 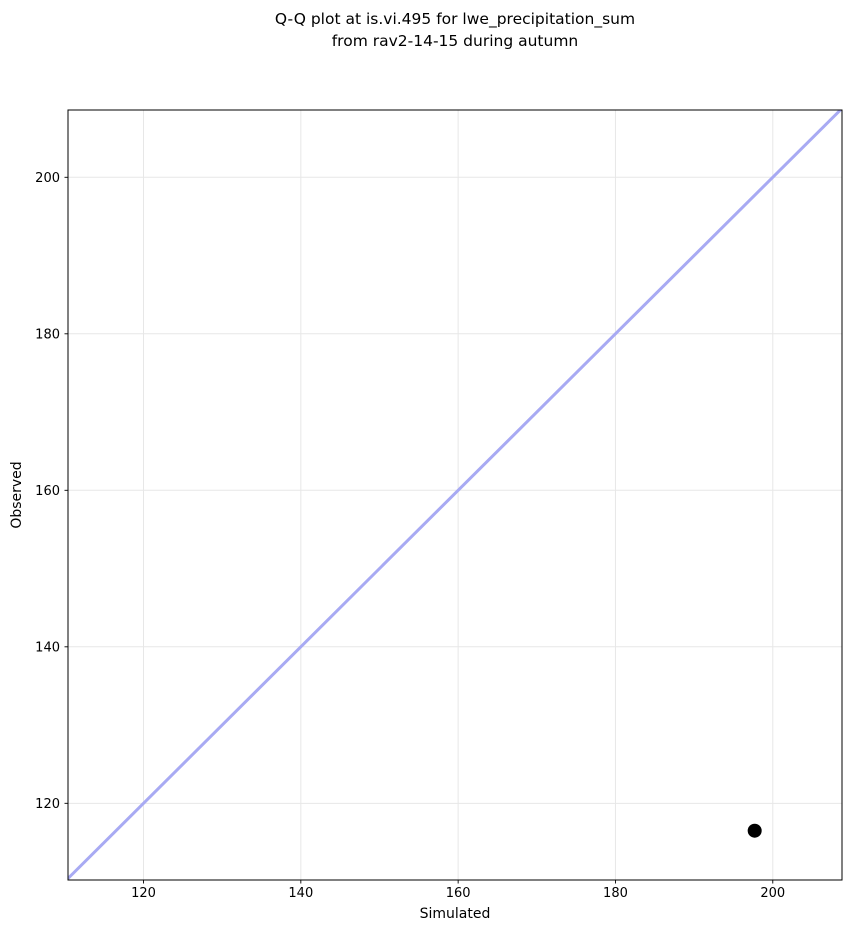 What do you see at coordinates (772, 893) in the screenshot?
I see `x-tick-label: 200` at bounding box center [772, 893].